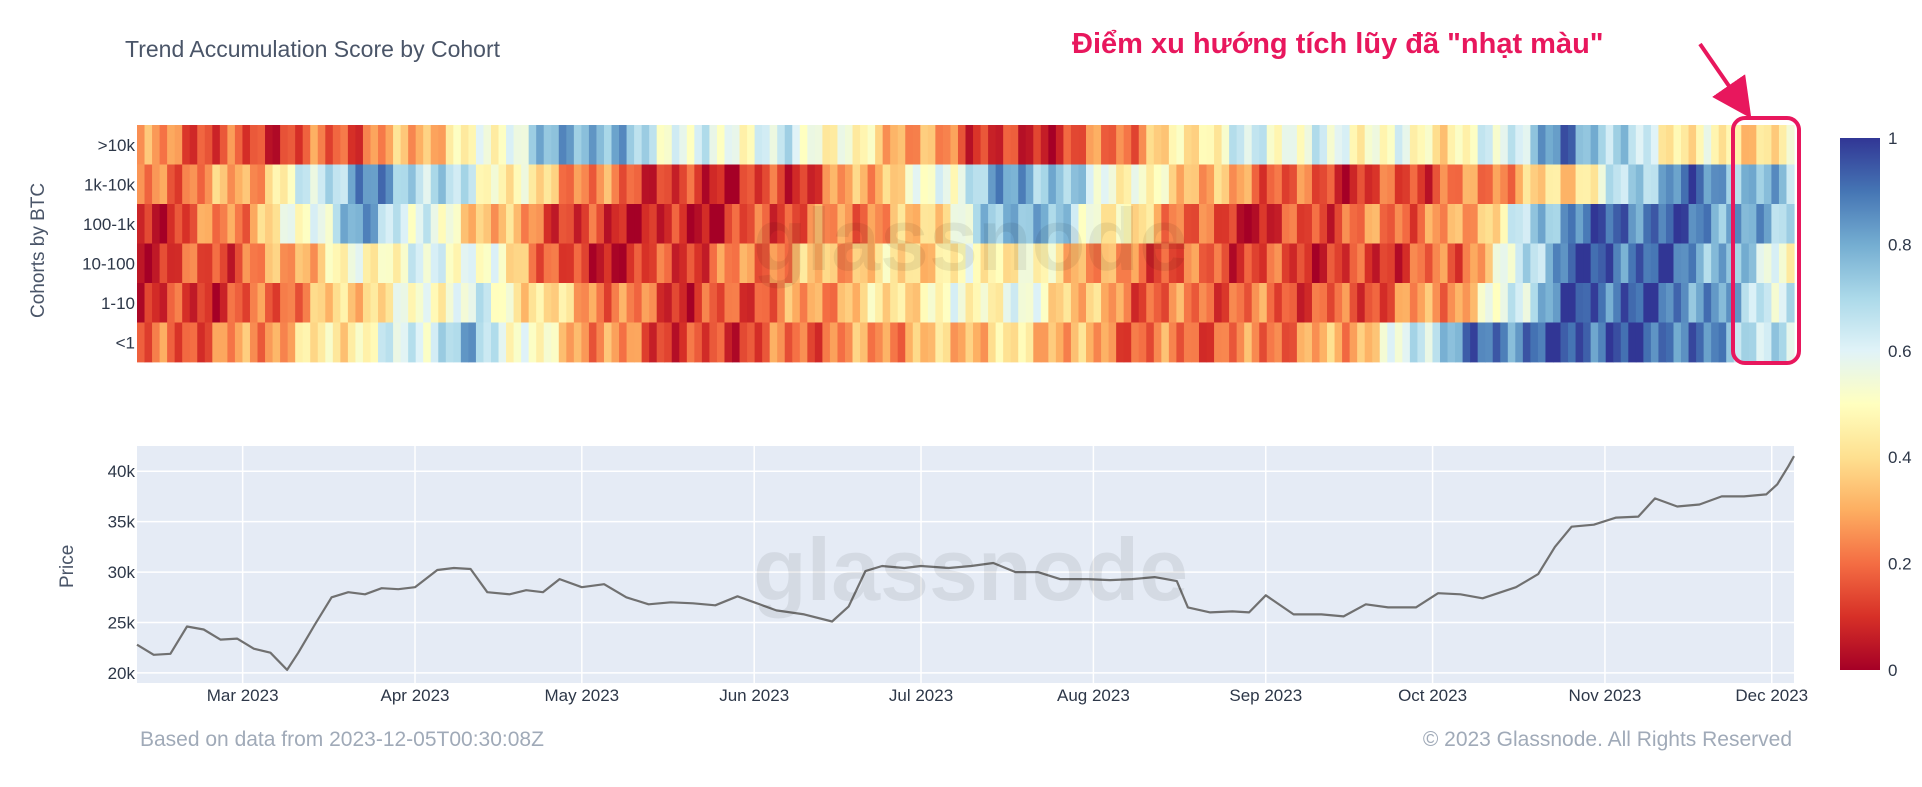  Describe the element at coordinates (122, 673) in the screenshot. I see `y-tick-label: 20k` at that location.